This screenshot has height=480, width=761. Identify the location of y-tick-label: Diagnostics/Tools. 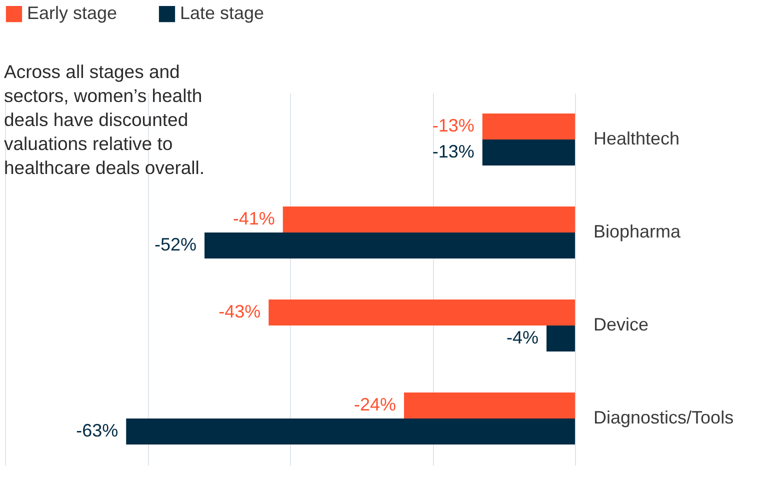
(664, 418).